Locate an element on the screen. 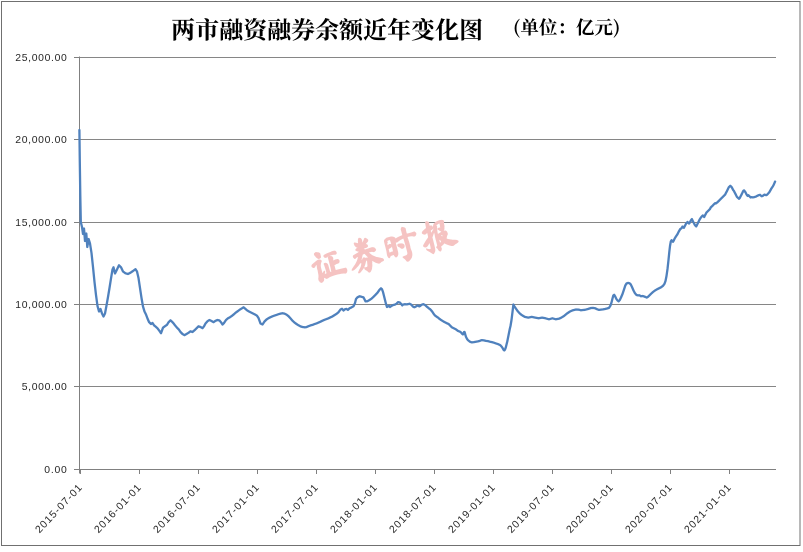  svg-text: 5,000.00 is located at coordinates (44, 387).